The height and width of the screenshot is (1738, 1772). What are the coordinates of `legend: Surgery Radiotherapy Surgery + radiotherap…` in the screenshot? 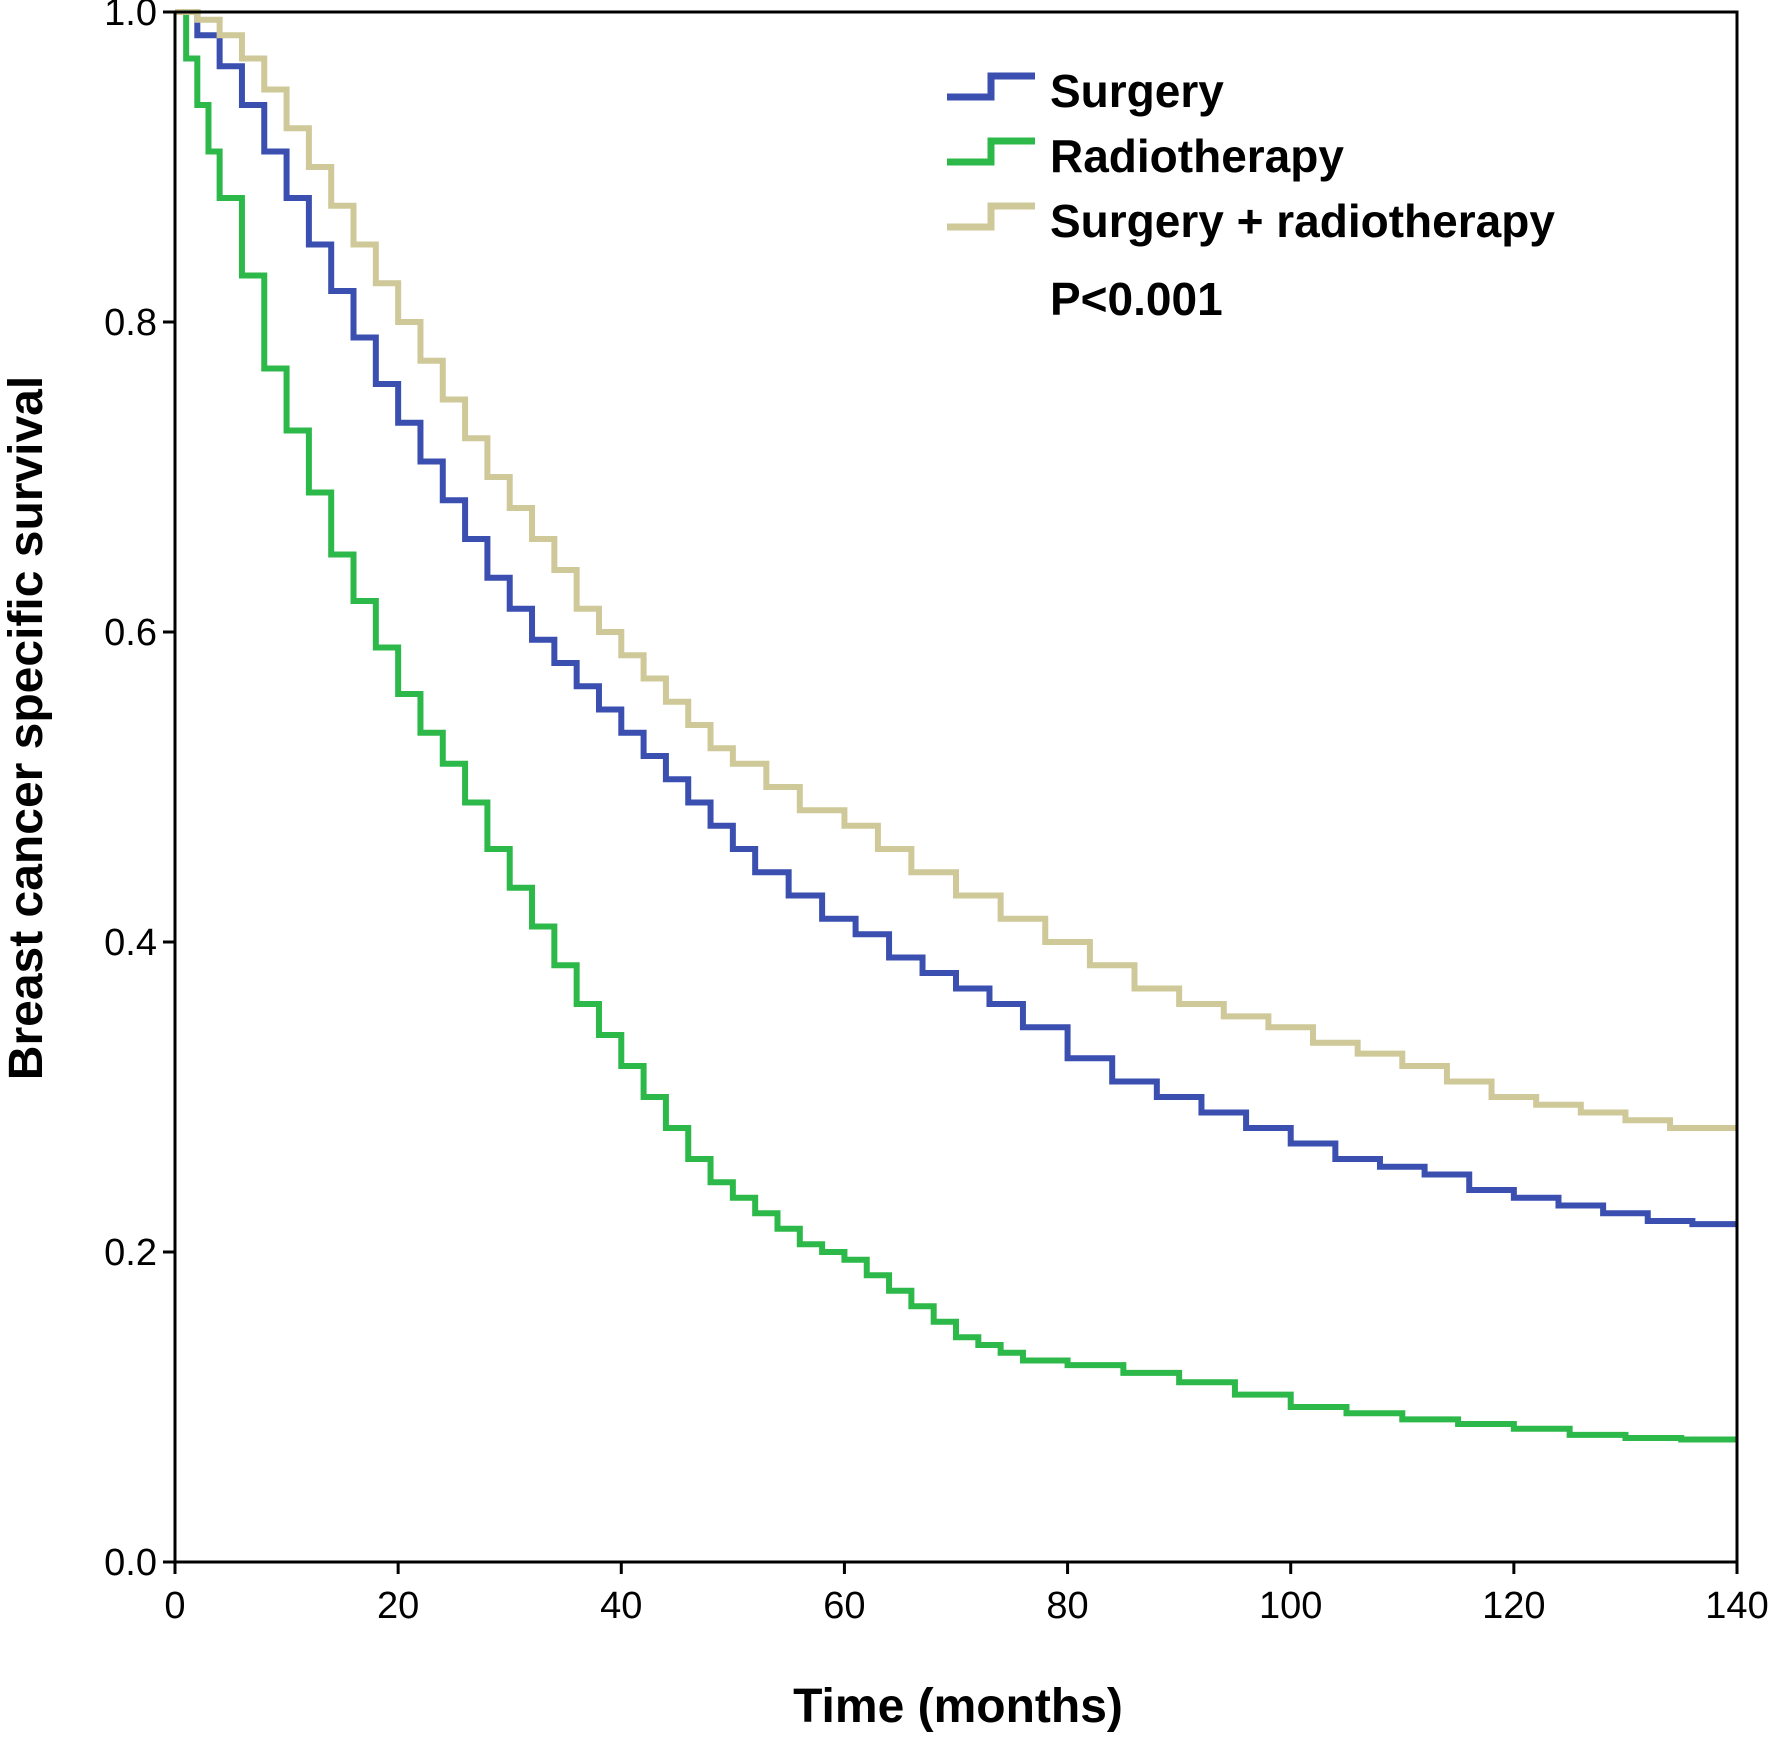 It's located at (1251, 156).